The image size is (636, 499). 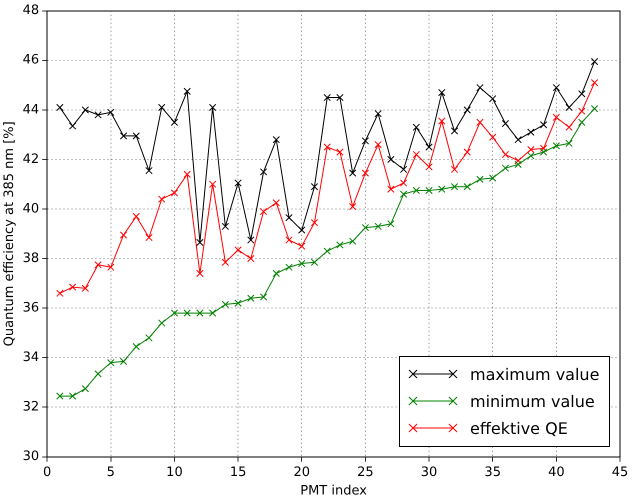 I want to click on y-tick-label: 48, so click(x=31, y=10).